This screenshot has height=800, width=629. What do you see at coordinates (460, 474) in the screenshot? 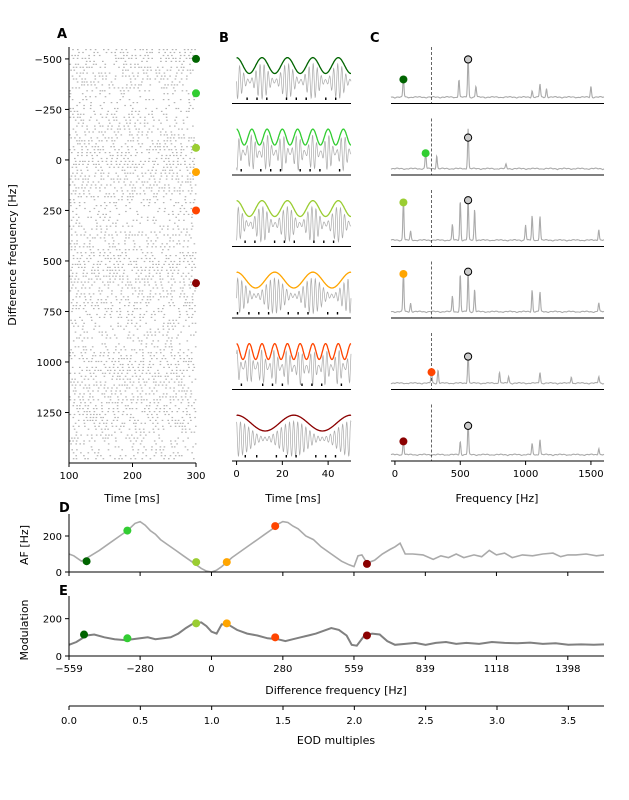
I see `panel-c-xtick-label: 500` at bounding box center [460, 474].